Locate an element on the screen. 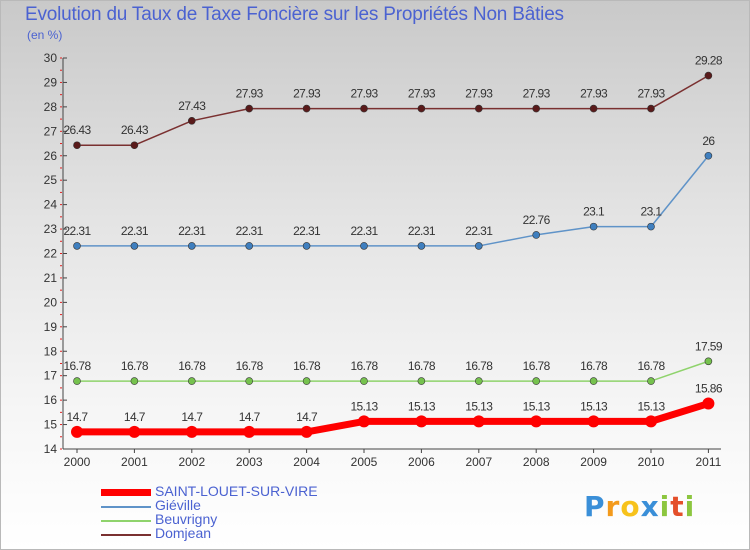 This screenshot has height=550, width=750. data-label-gi-ville: 23.1 is located at coordinates (594, 212).